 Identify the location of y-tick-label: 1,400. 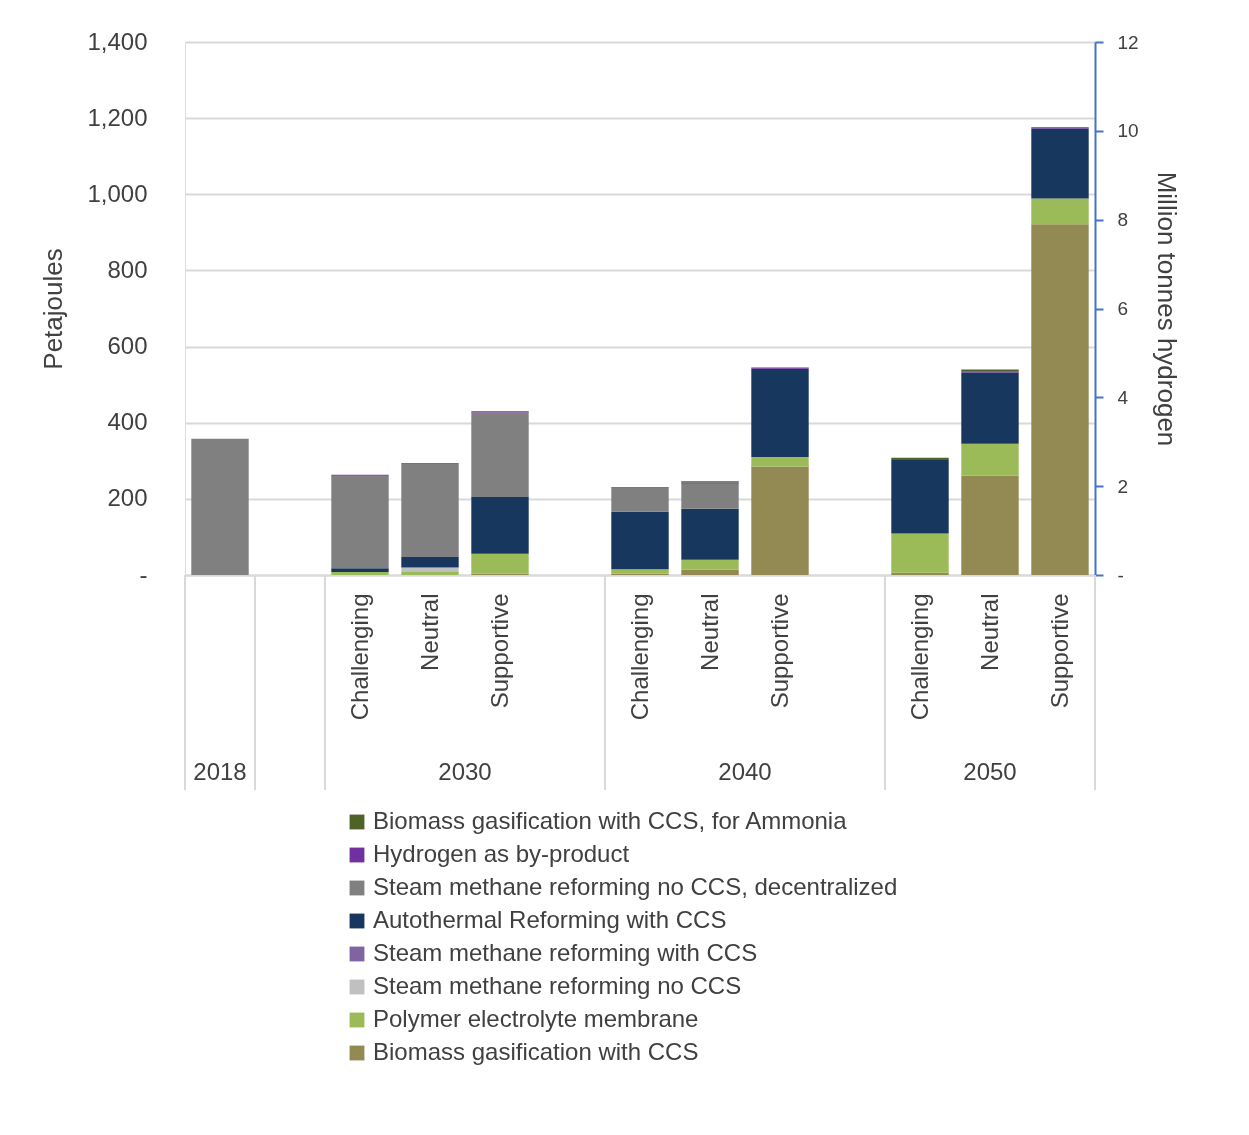
(117, 41).